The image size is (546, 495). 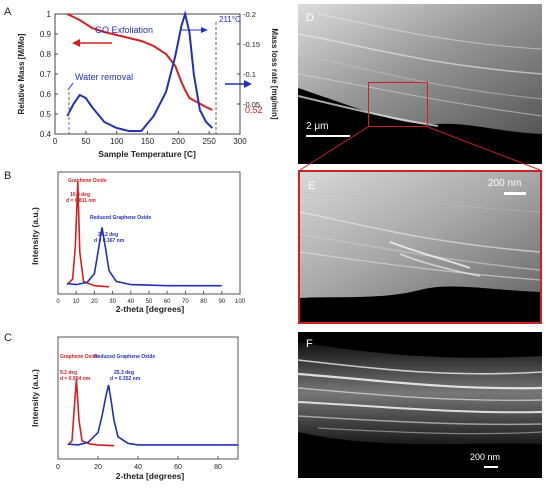 What do you see at coordinates (46, 94) in the screenshot?
I see `tga-left-tick-label: 0.6` at bounding box center [46, 94].